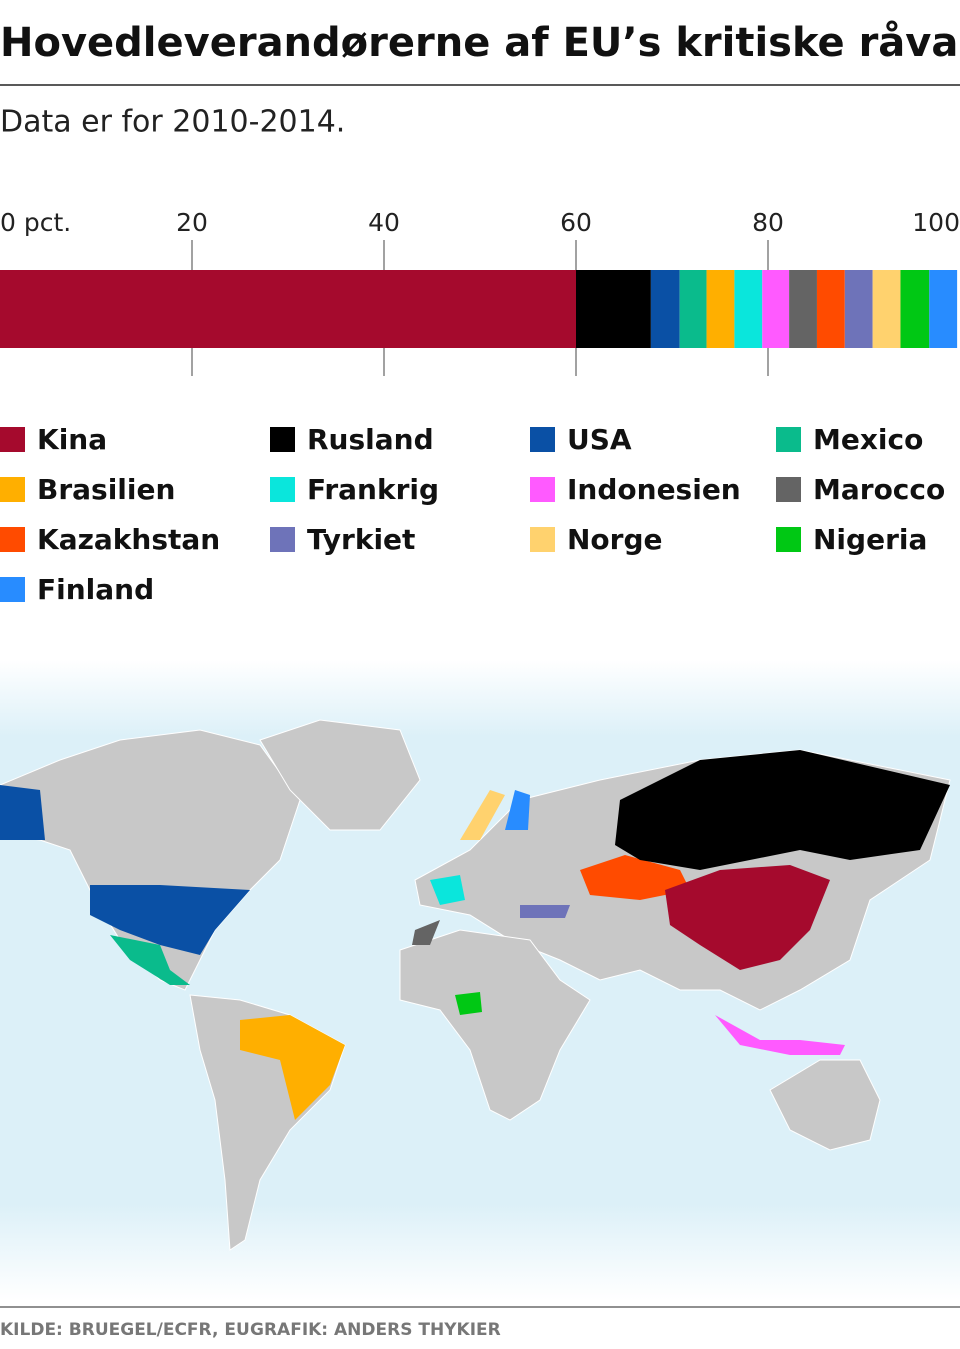  What do you see at coordinates (375, 1330) in the screenshot?
I see `credit: GRAFIK: ANDERS THYKIER` at bounding box center [375, 1330].